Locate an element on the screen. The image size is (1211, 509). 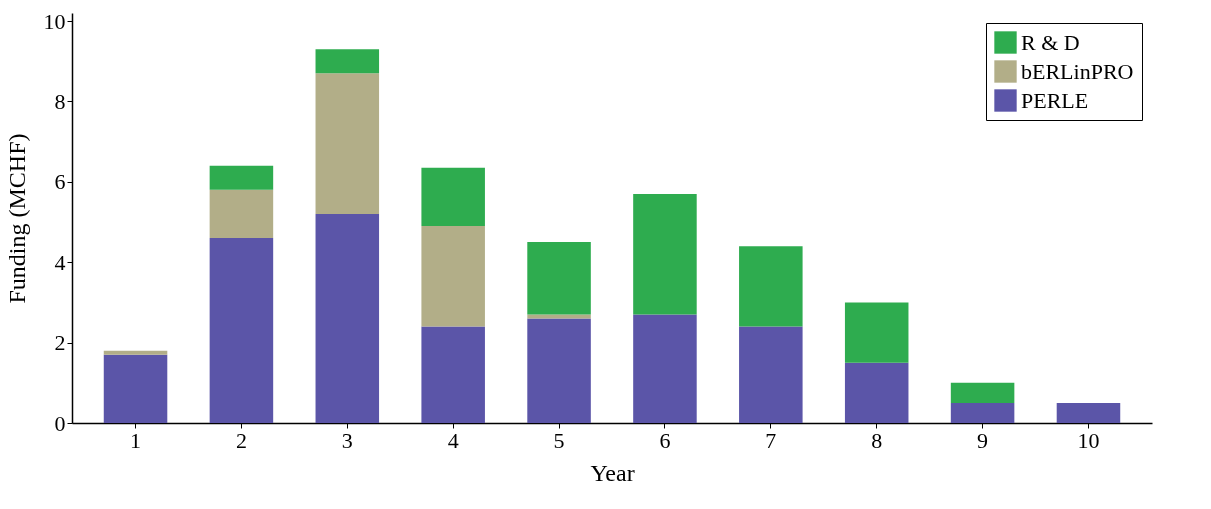
x-tick-label: 4 is located at coordinates (453, 440).